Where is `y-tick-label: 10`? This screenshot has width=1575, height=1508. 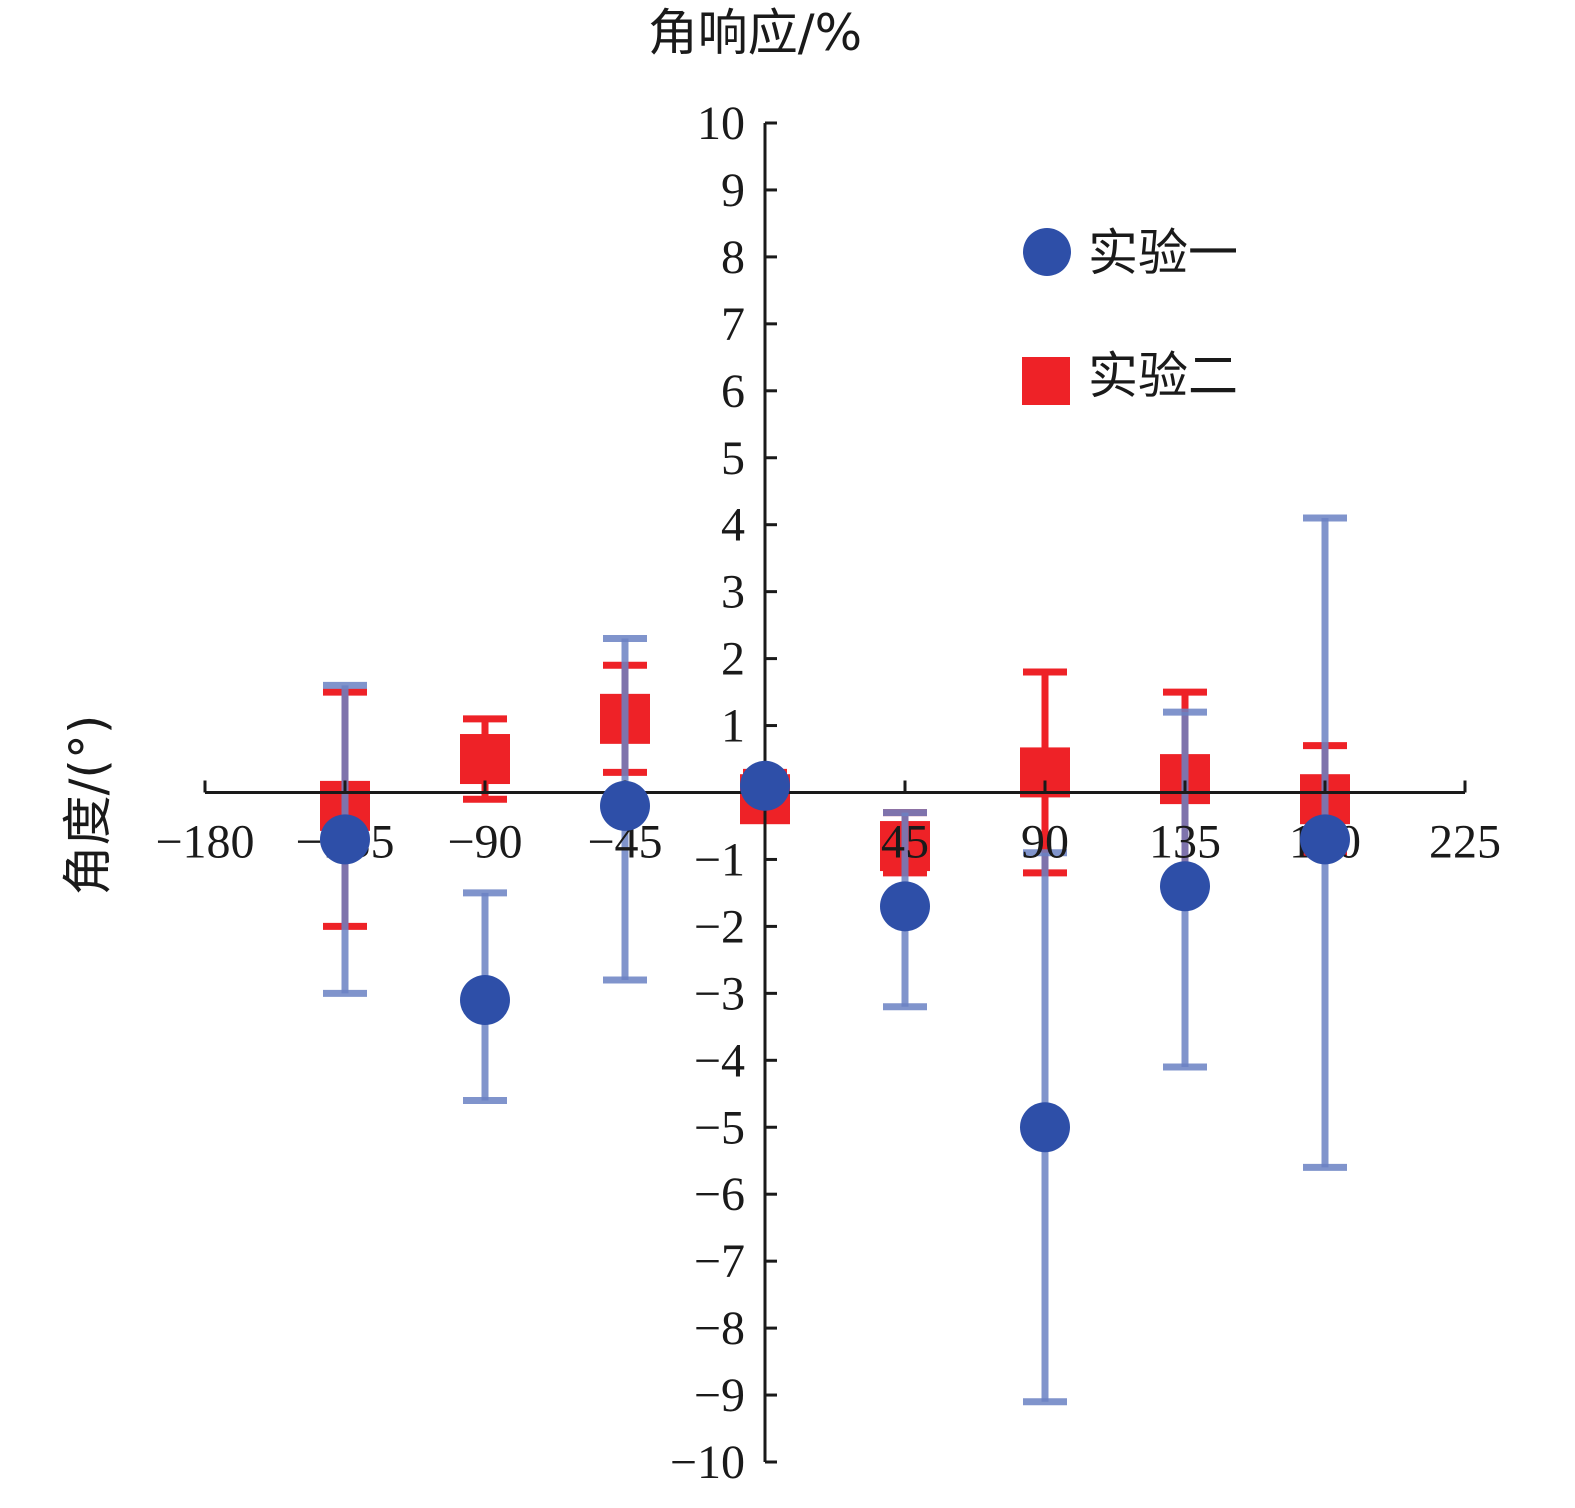 y-tick-label: 10 is located at coordinates (721, 123).